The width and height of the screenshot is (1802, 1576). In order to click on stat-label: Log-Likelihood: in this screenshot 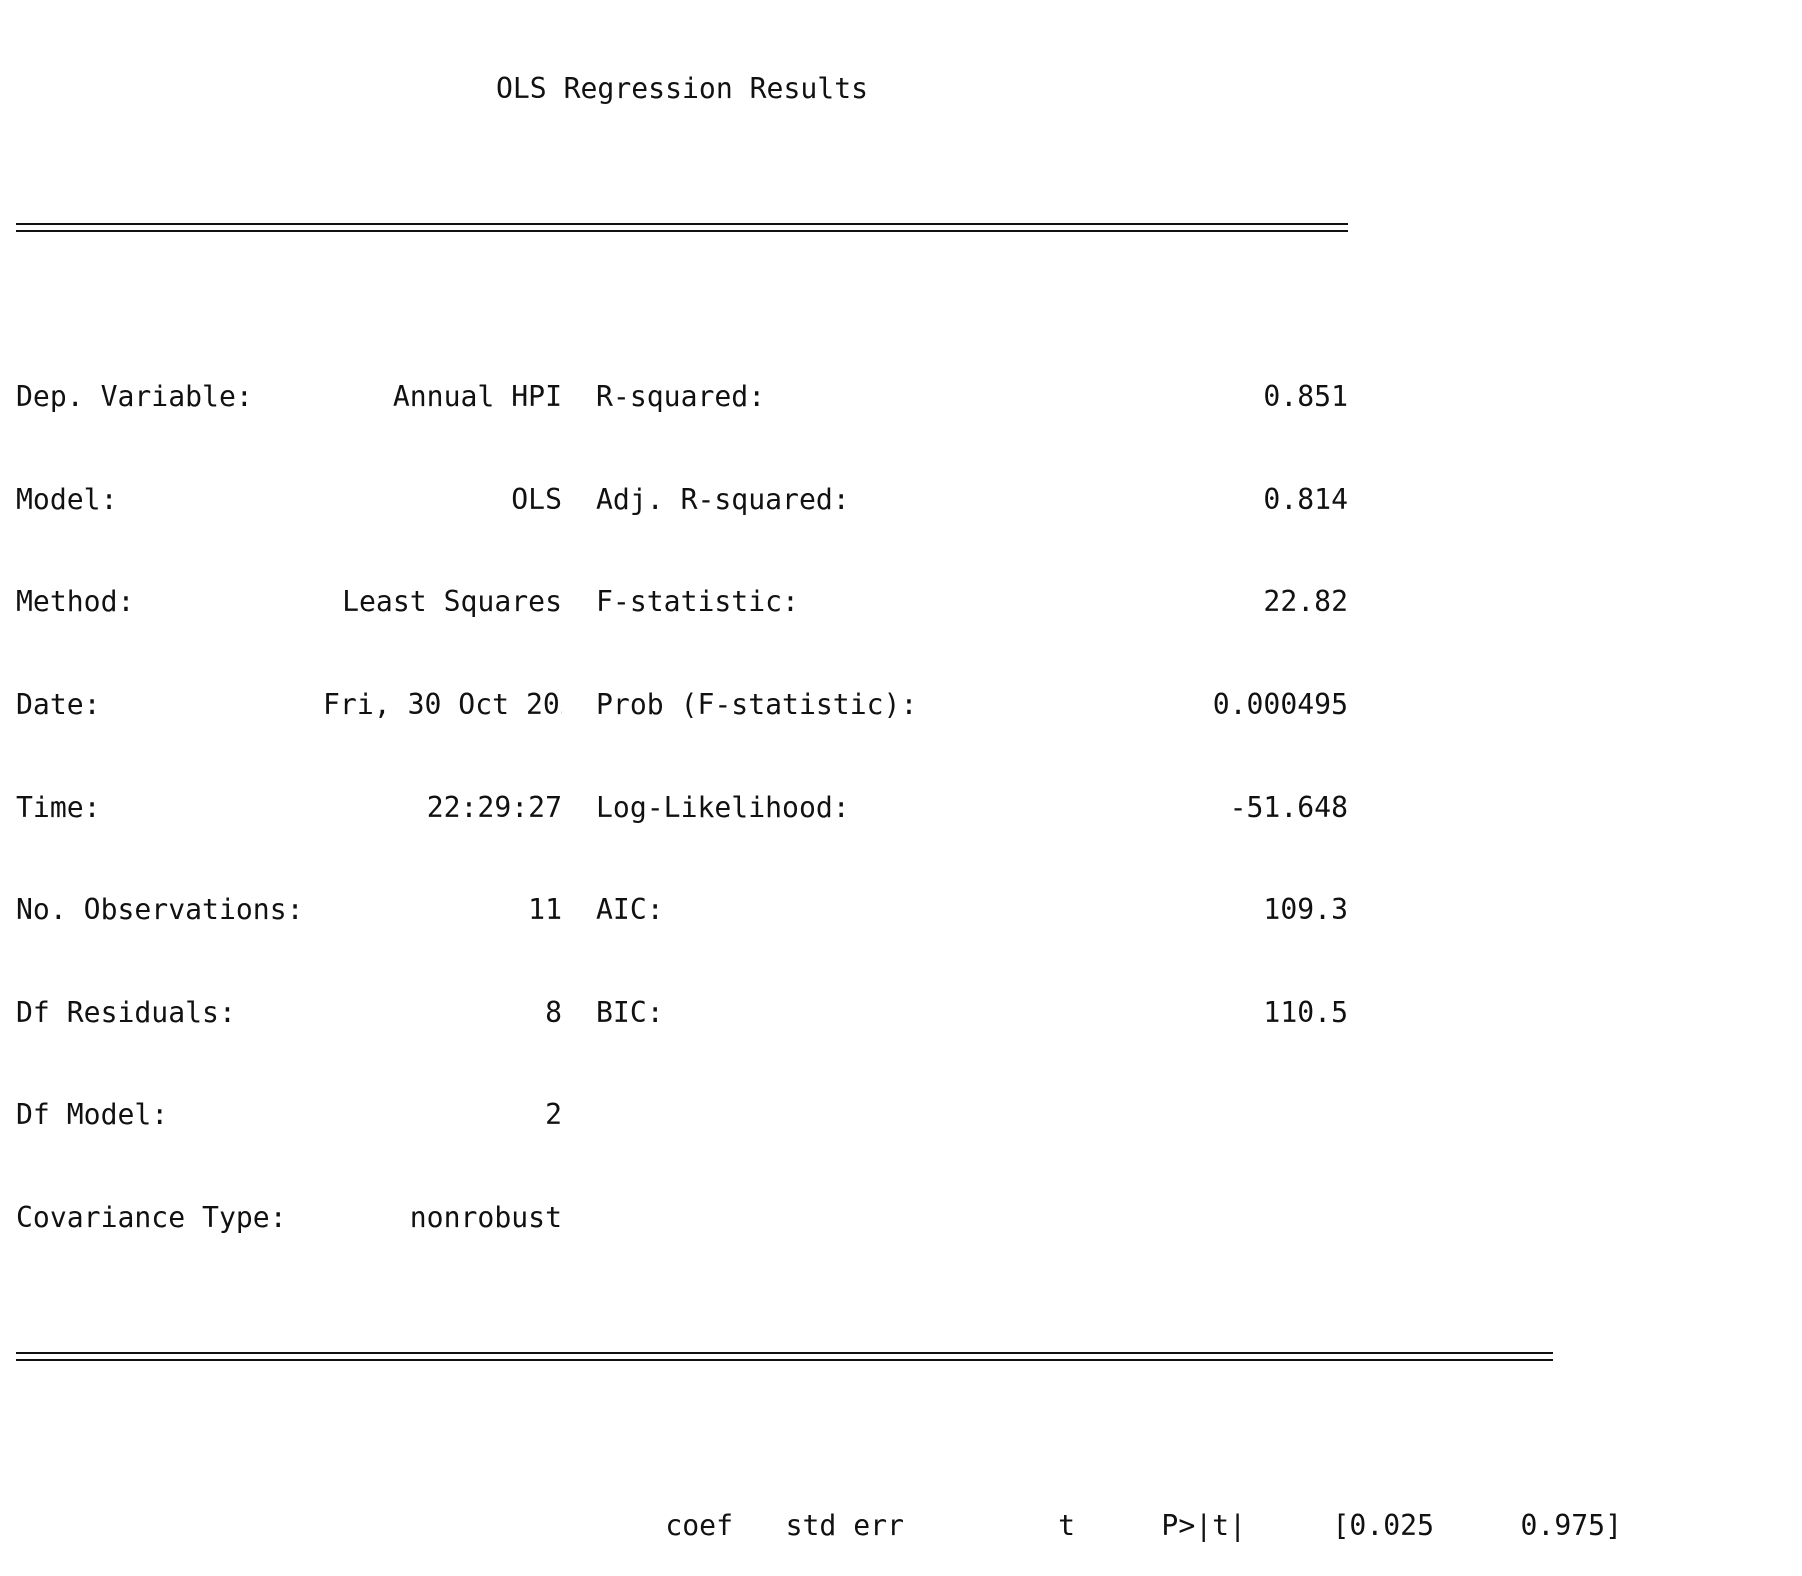, I will do `click(723, 807)`.